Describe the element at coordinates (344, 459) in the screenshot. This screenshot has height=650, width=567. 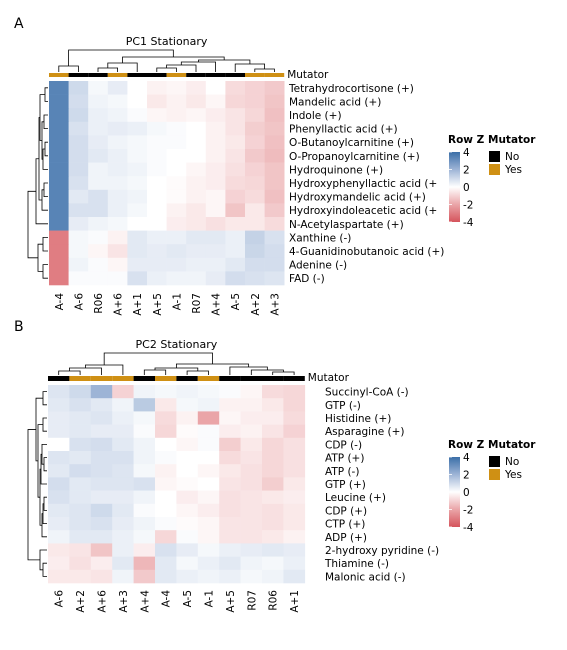
I see `row-label: ATP (+)` at that location.